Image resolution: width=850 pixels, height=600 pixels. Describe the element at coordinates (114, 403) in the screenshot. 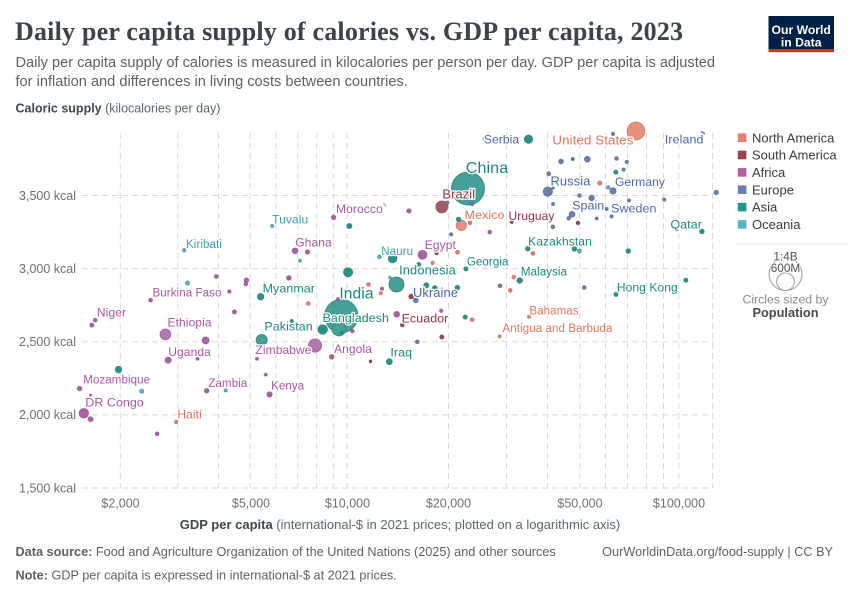

I see `svg-text: DR Congo` at that location.